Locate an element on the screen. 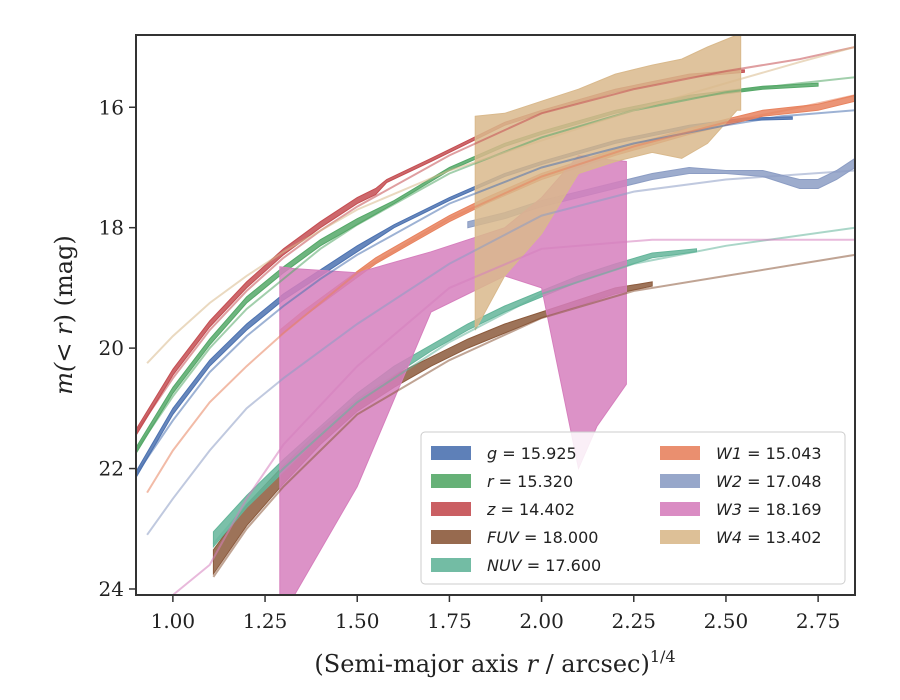 Image resolution: width=900 pixels, height=700 pixels. x-tick-label: 2.75 is located at coordinates (818, 621).